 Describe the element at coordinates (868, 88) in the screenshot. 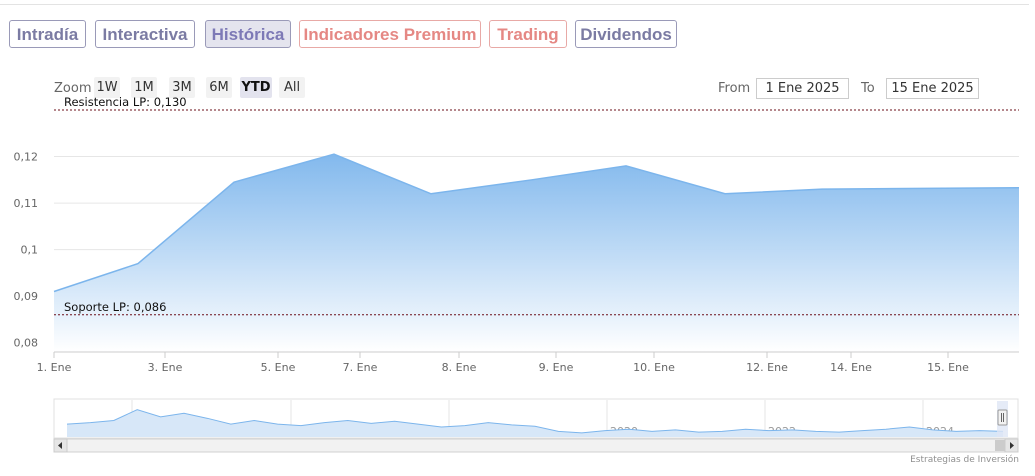

I see `to-label: To` at that location.